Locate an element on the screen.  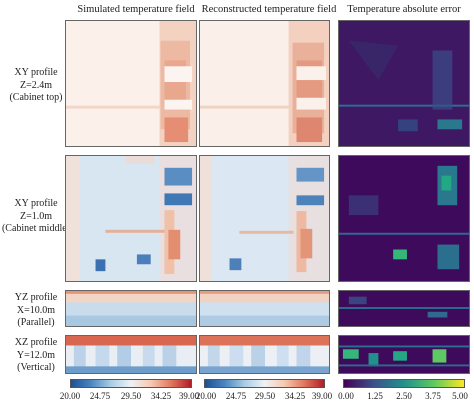
row-label-xz: XZ profile Y=12.0m (Vertical) is located at coordinates (36, 356).